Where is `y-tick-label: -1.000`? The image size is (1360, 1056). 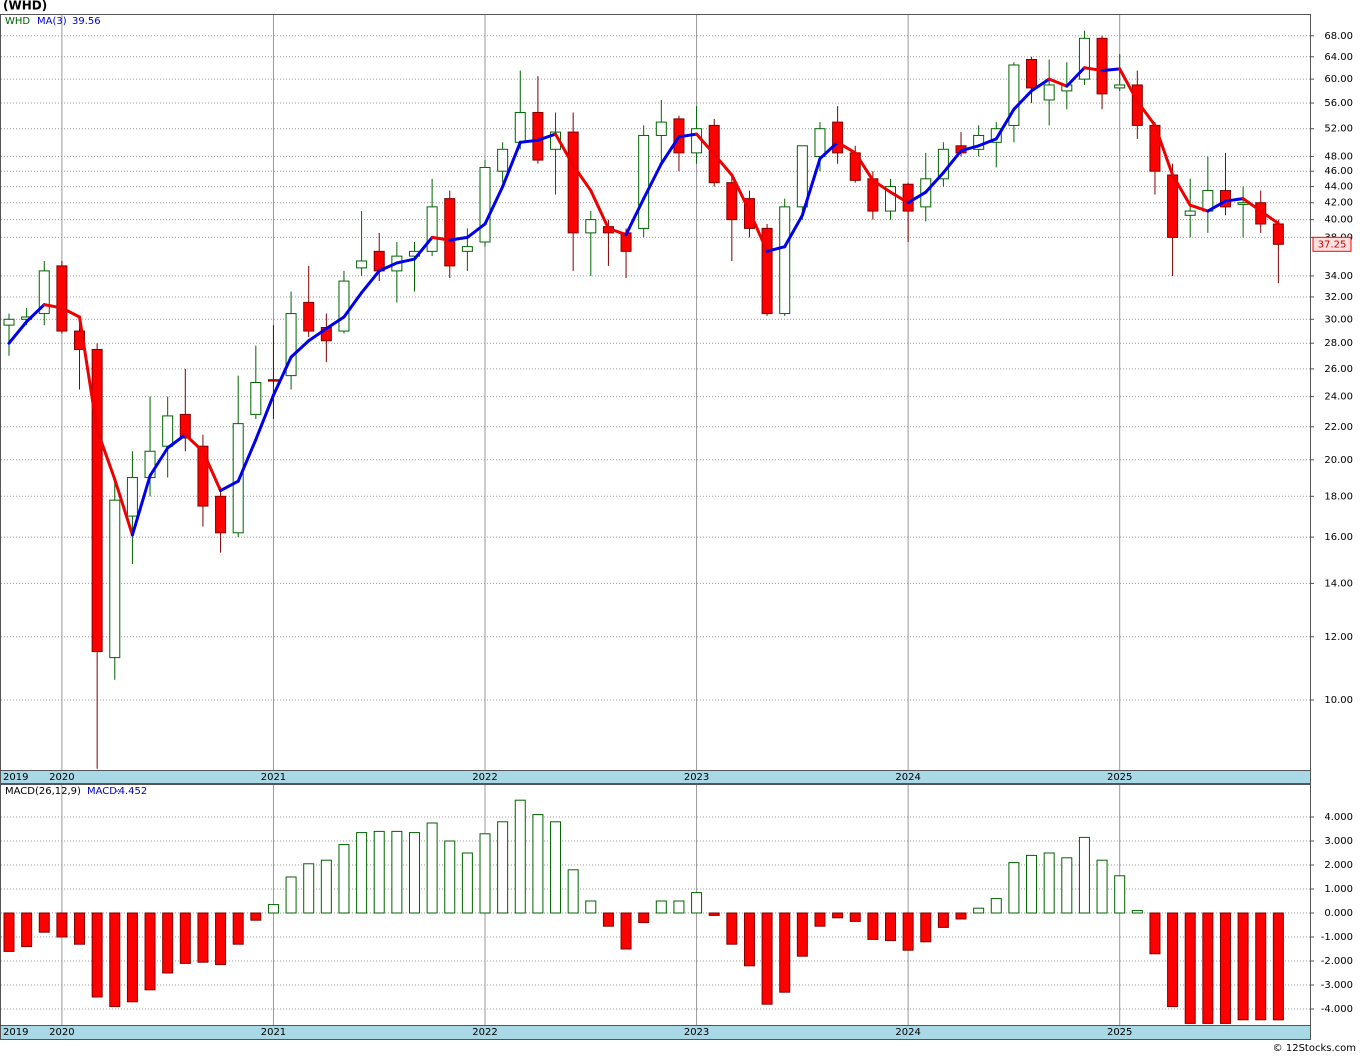 y-tick-label: -1.000 is located at coordinates (1337, 937).